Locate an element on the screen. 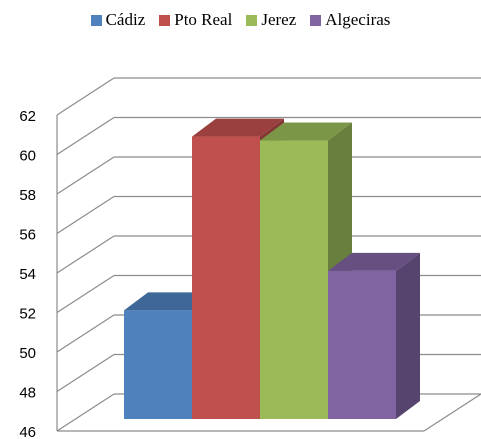 Image resolution: width=481 pixels, height=439 pixels. legend-item-jerez: Jerez is located at coordinates (271, 20).